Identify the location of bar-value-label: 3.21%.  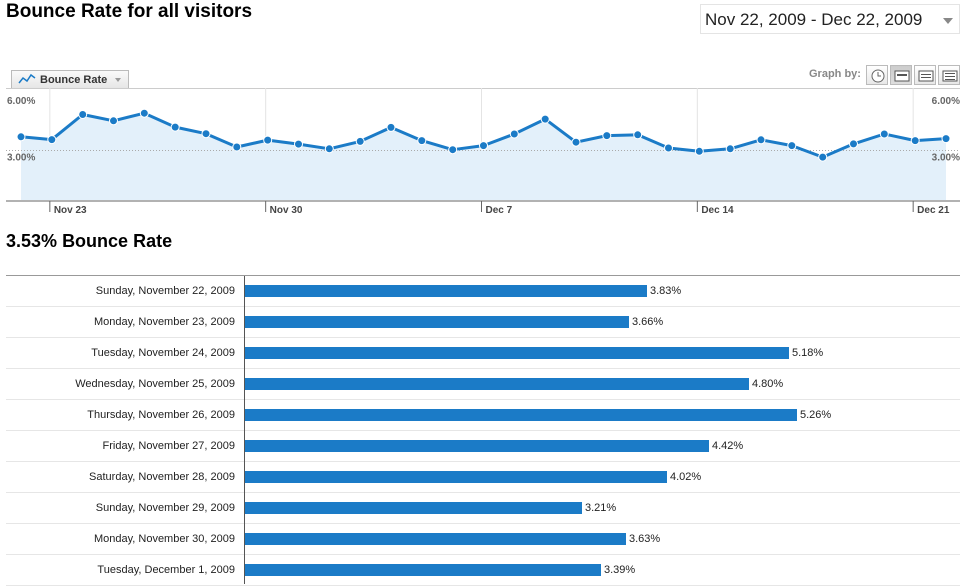
(601, 508).